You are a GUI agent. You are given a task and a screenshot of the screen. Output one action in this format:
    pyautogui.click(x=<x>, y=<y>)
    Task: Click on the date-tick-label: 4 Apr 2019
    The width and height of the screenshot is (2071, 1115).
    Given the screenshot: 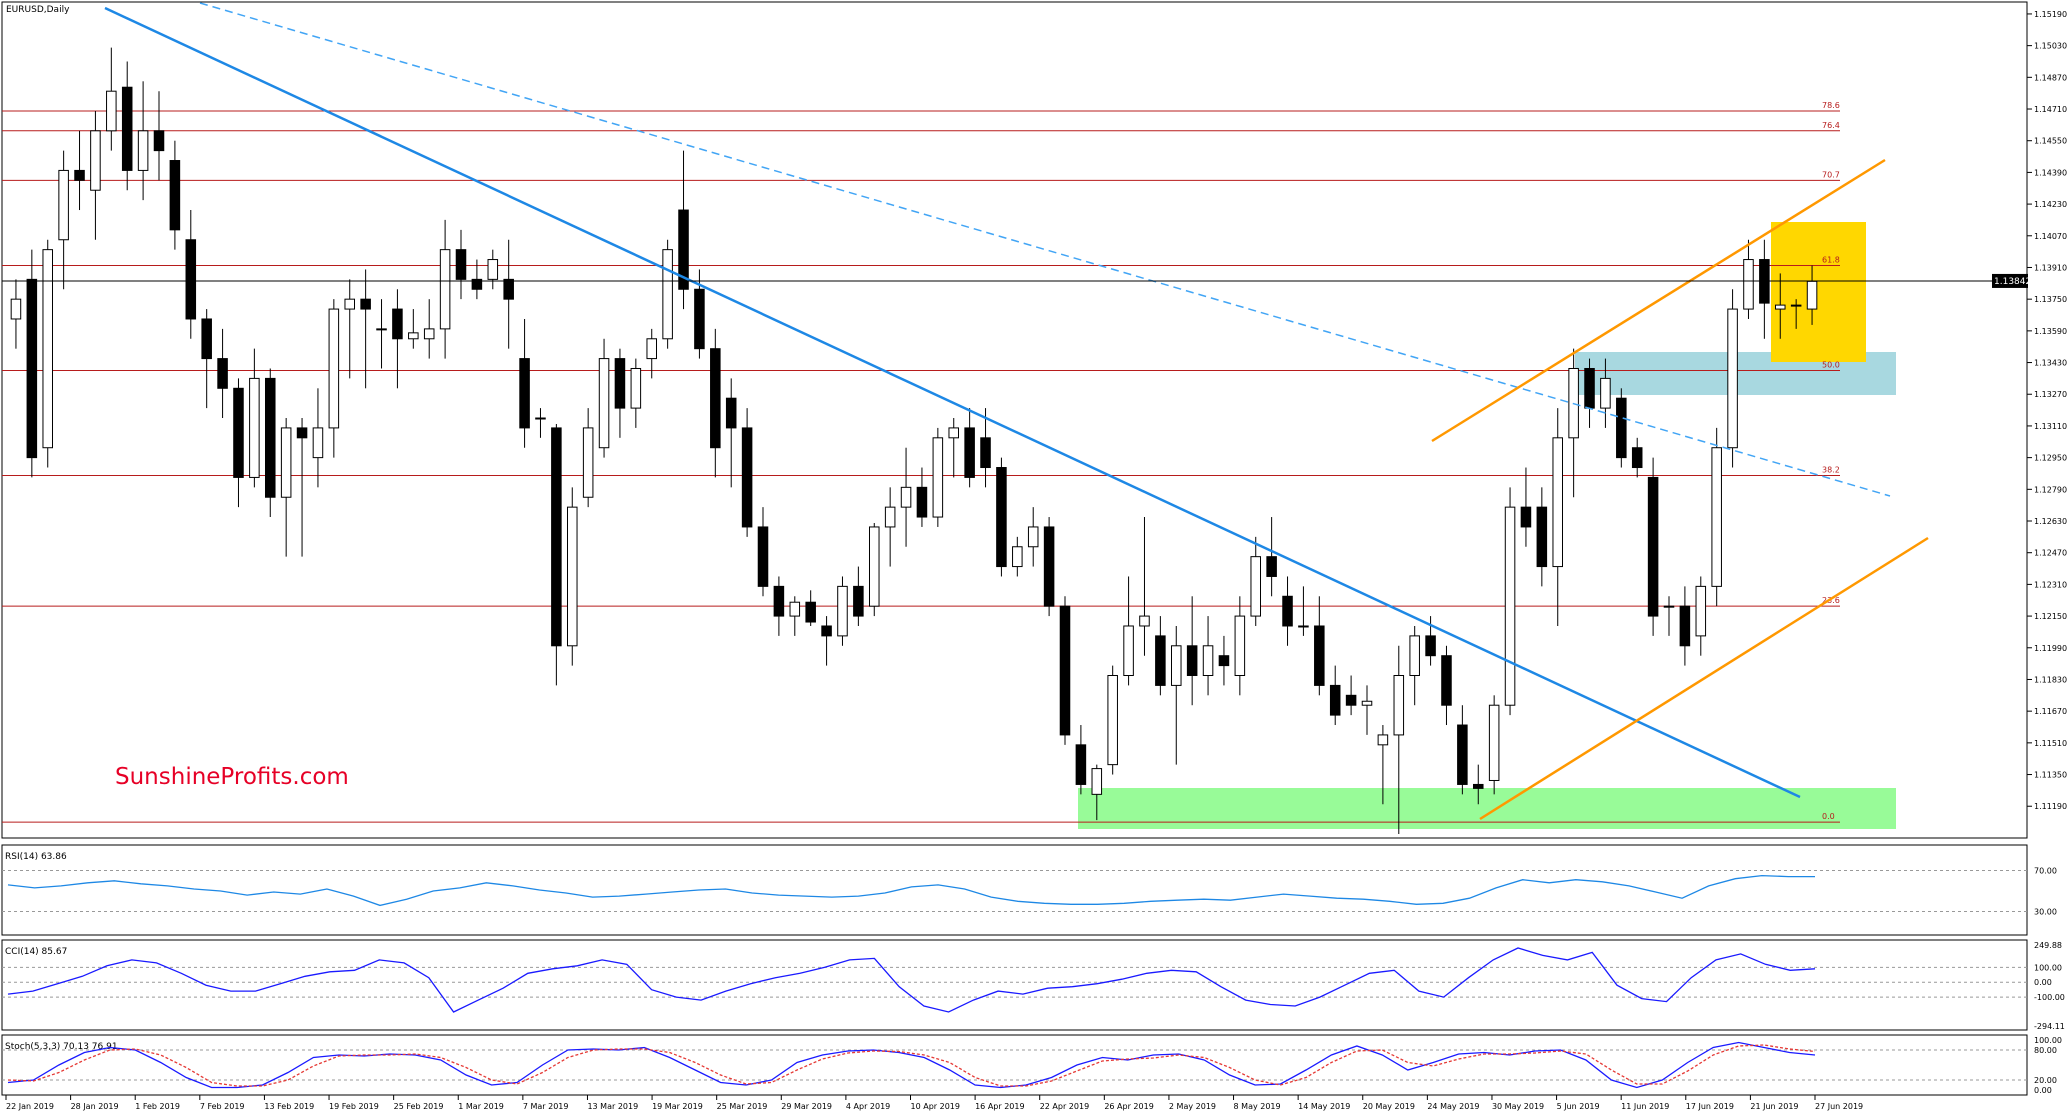 What is the action you would take?
    pyautogui.click(x=868, y=1106)
    